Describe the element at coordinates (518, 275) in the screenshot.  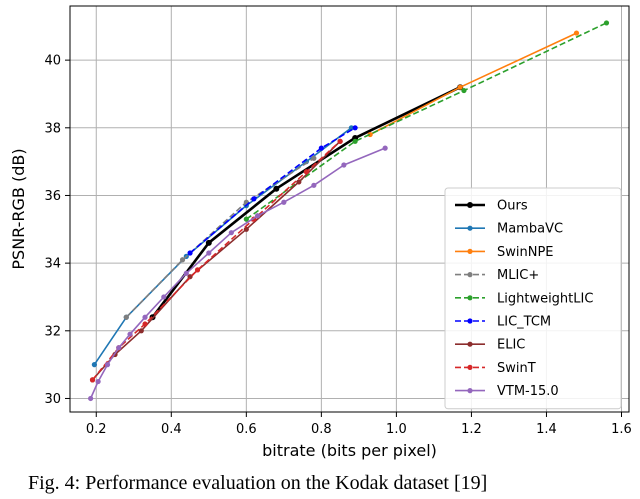
I see `legend-label: MLIC+` at that location.